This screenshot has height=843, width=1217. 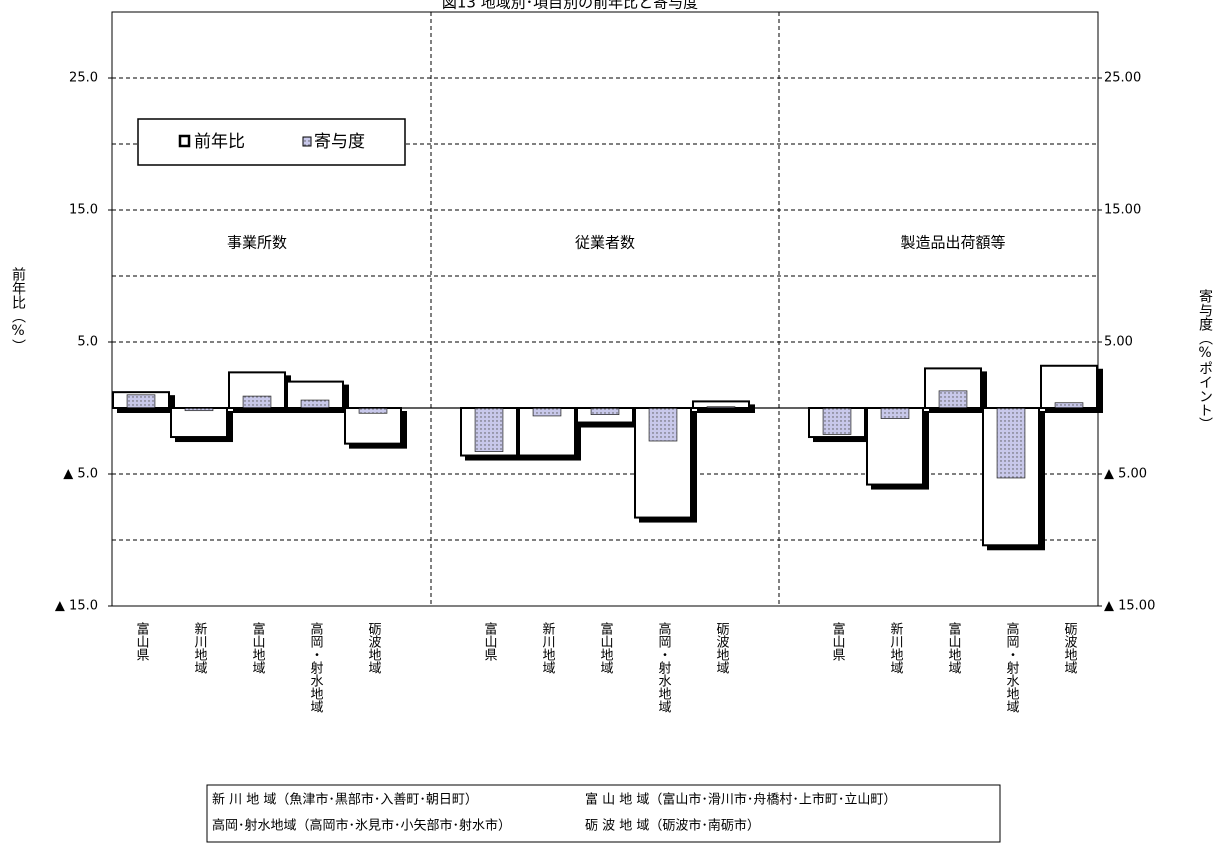 I want to click on group-label: 製造品出荷額等, so click(x=952, y=243).